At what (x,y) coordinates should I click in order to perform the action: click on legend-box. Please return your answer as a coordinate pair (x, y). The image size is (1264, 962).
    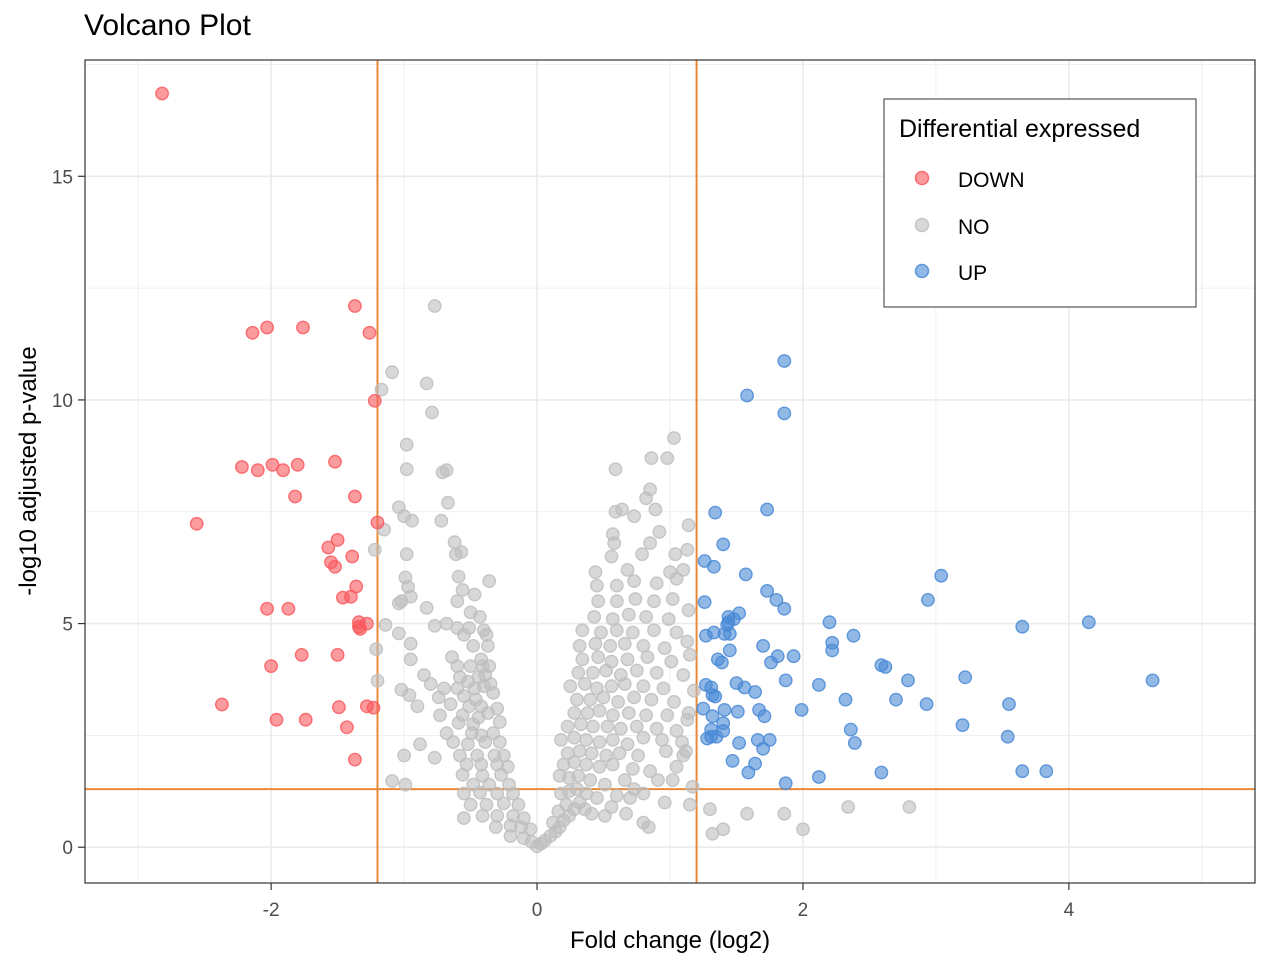
    Looking at the image, I should click on (1040, 203).